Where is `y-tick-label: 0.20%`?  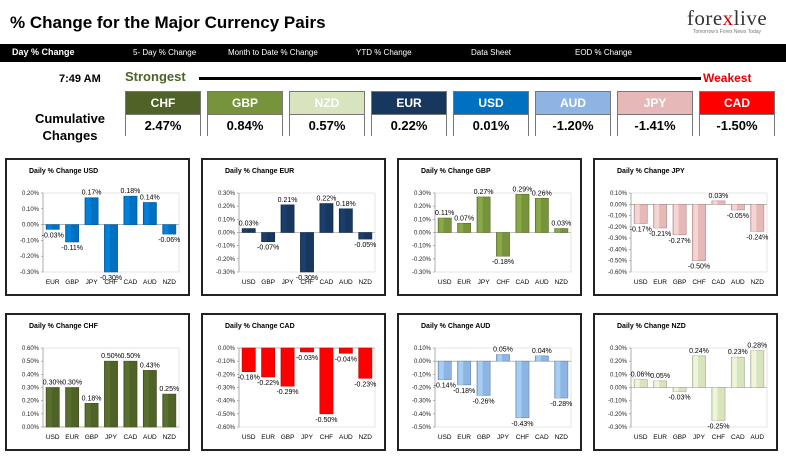 y-tick-label: 0.20% is located at coordinates (619, 362).